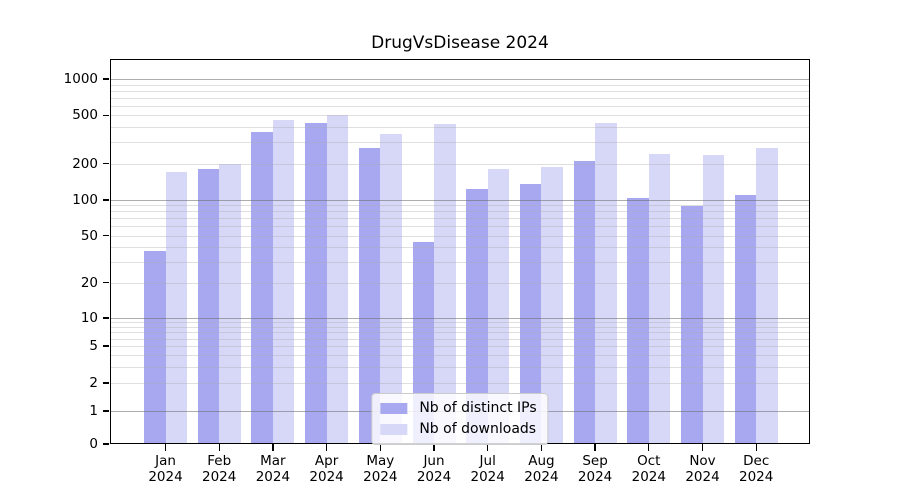  I want to click on x-axis-month-label: Aug 2024, so click(541, 469).